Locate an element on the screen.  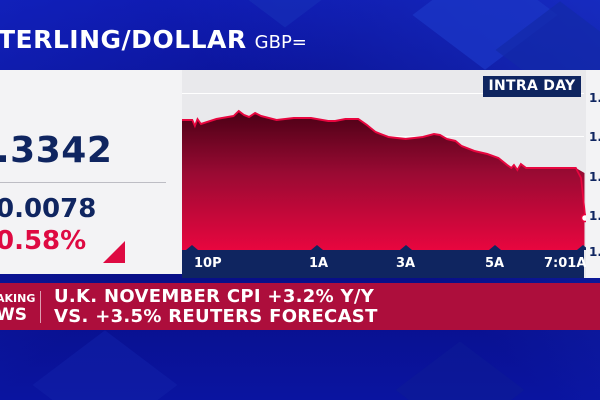
last-price: .3342 is located at coordinates (56, 150).